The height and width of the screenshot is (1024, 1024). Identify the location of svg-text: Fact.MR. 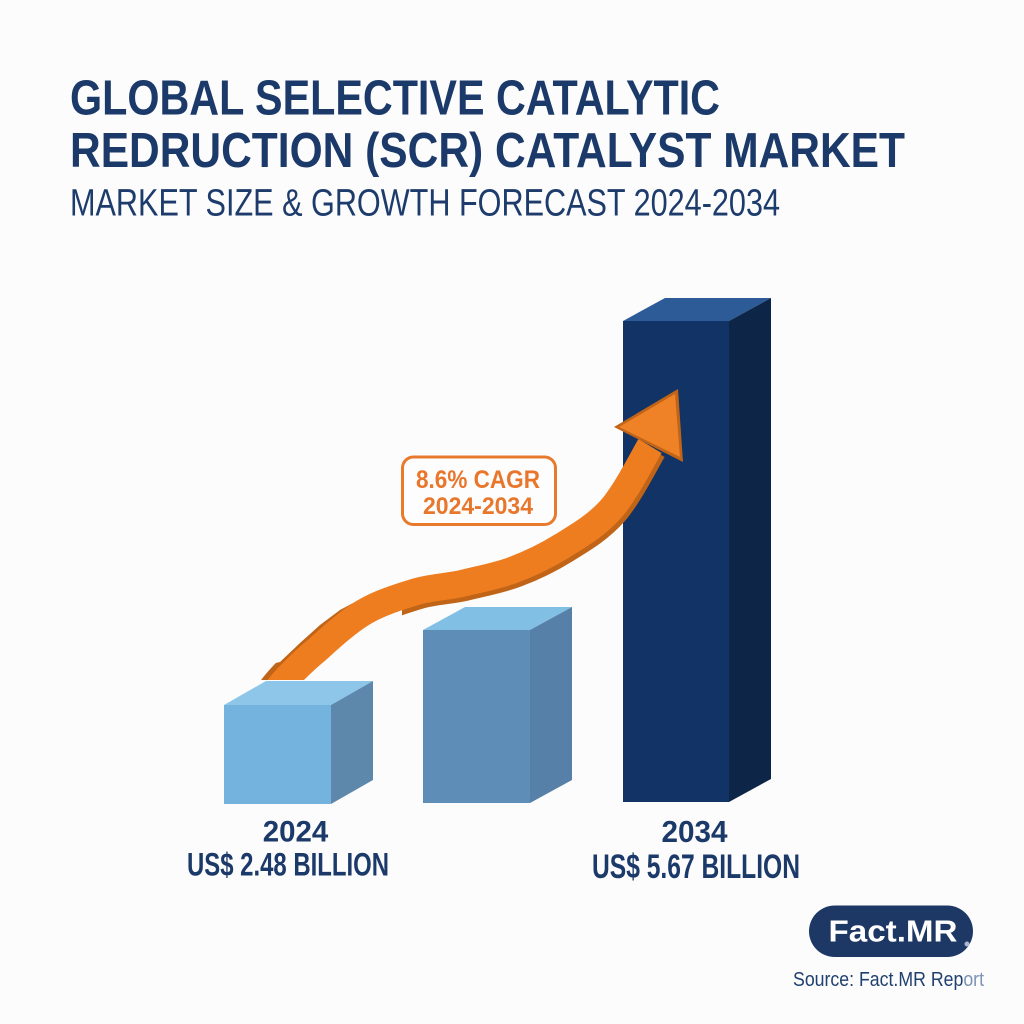
(893, 932).